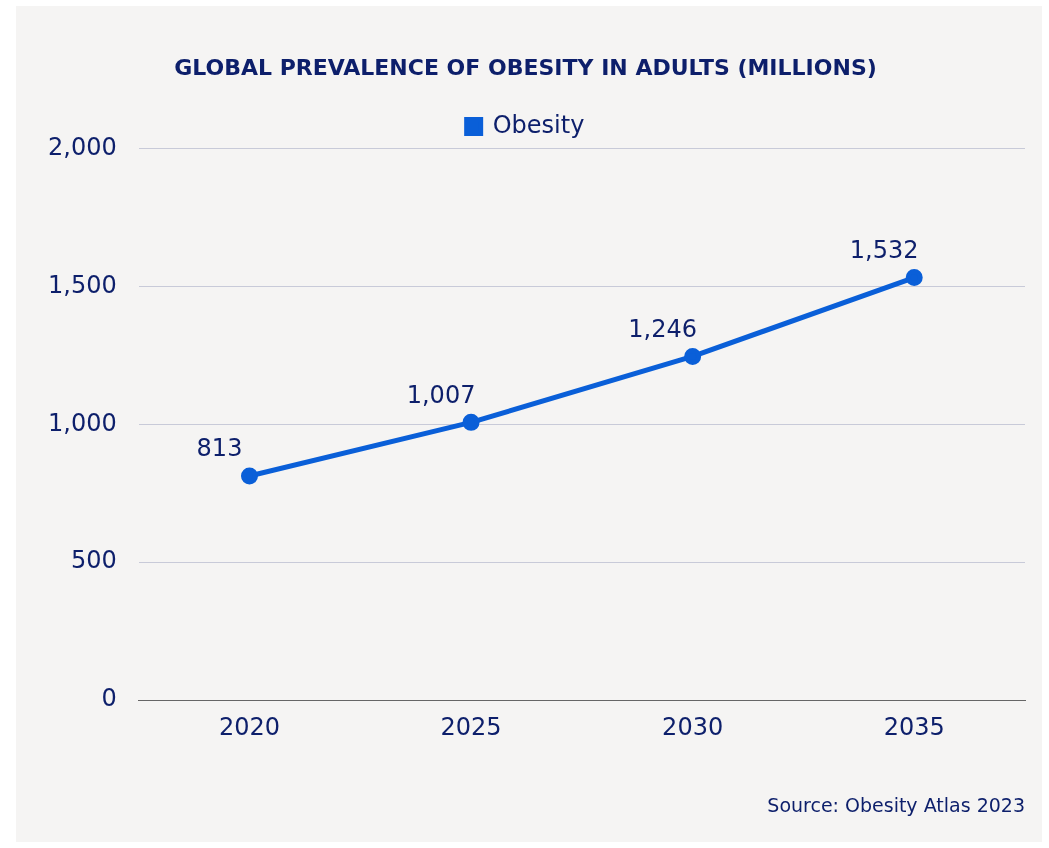 Image resolution: width=1049 pixels, height=848 pixels. I want to click on source-note: Source: Obesity Atlas 2023, so click(896, 805).